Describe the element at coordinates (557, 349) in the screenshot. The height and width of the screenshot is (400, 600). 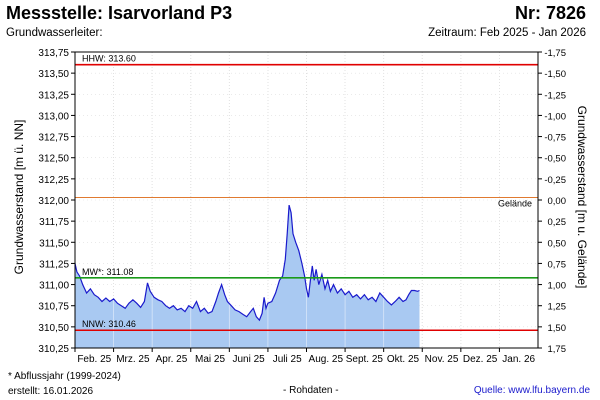
I see `y-tick-label-right: 1,75` at that location.